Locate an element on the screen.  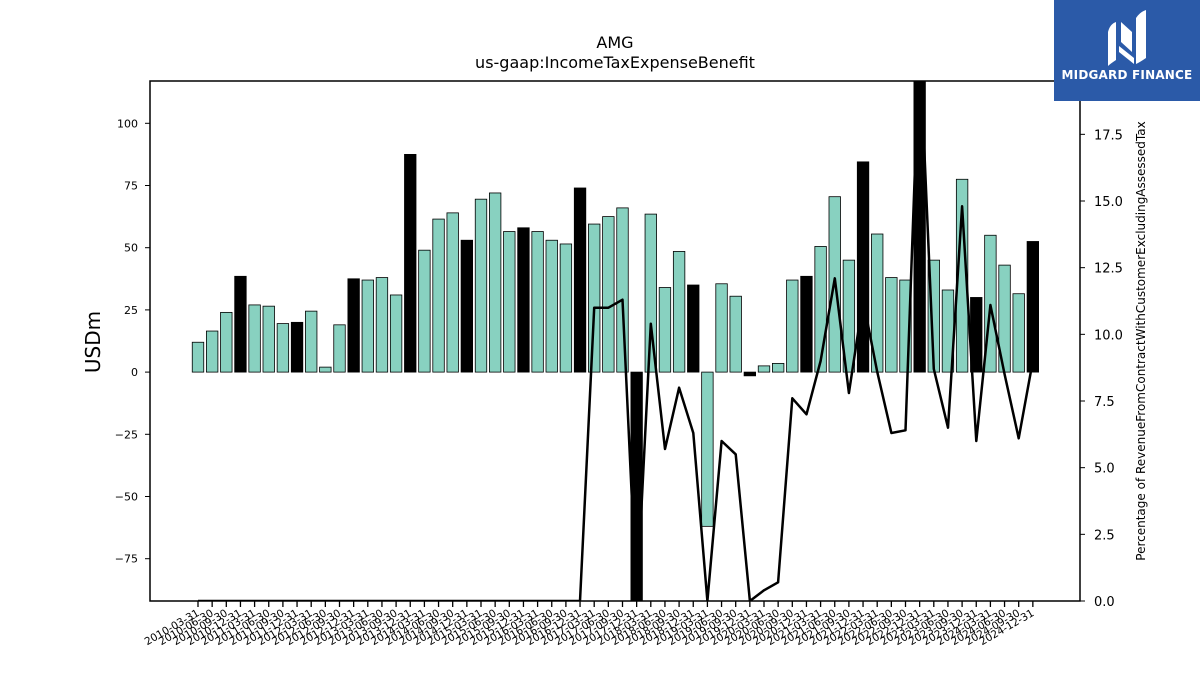
y-tick-label: 75 is located at coordinates (131, 185).